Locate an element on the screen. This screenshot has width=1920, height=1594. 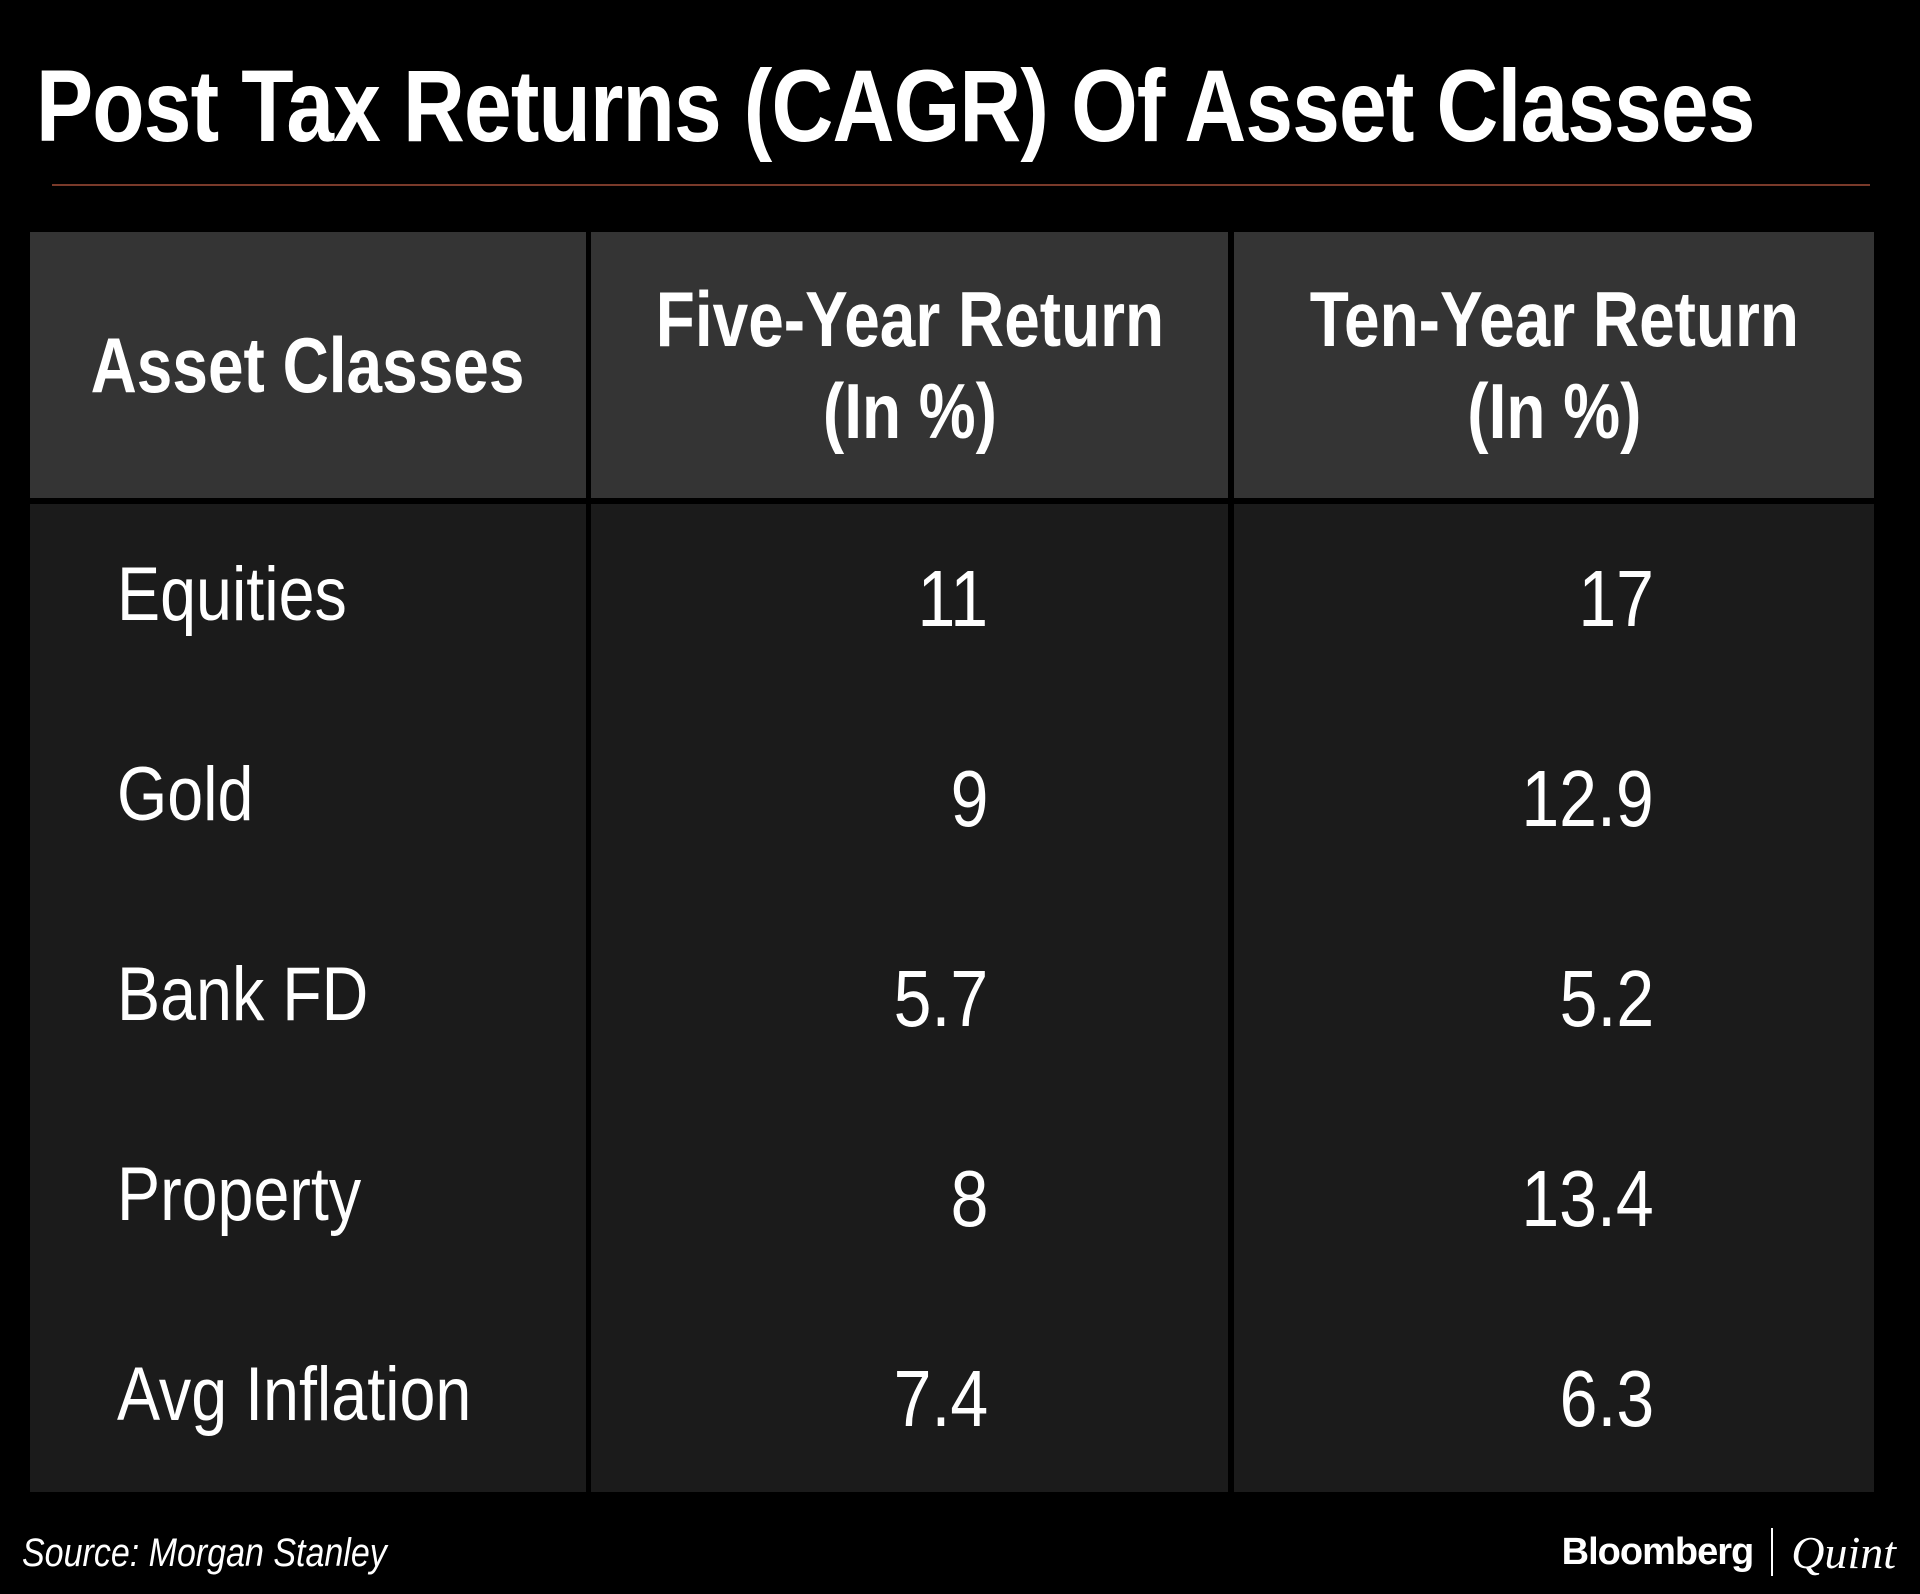
chart-title: Post Tax Returns (CAGR) Of Asset Classes is located at coordinates (895, 106).